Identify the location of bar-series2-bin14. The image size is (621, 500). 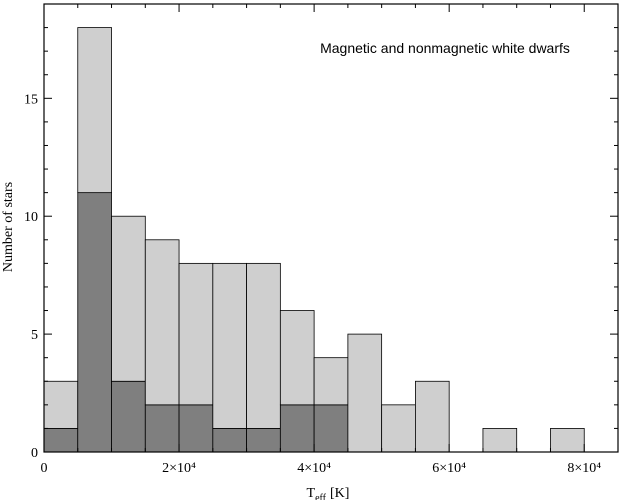
(500, 440).